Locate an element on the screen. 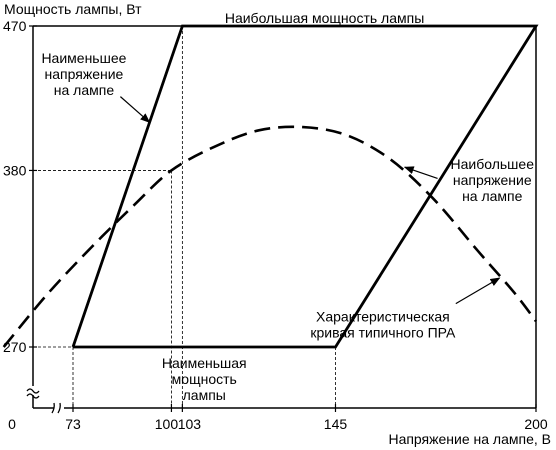 The image size is (556, 450). annotation-line: Наибольшая мощность лампы is located at coordinates (324, 18).